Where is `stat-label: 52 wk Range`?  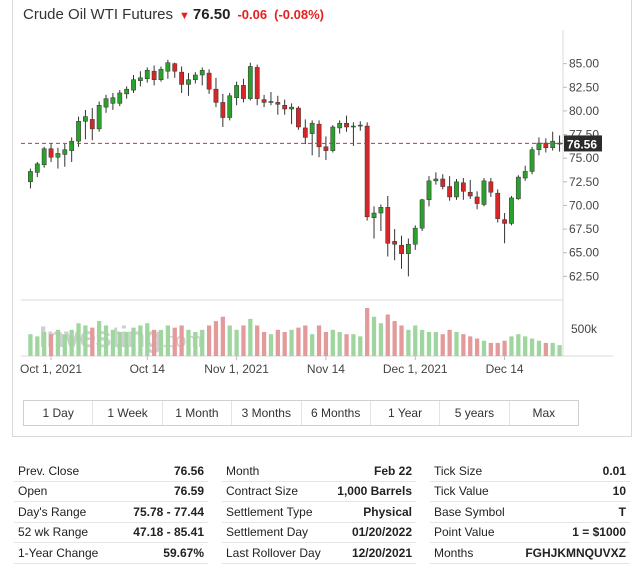 stat-label: 52 wk Range is located at coordinates (53, 532).